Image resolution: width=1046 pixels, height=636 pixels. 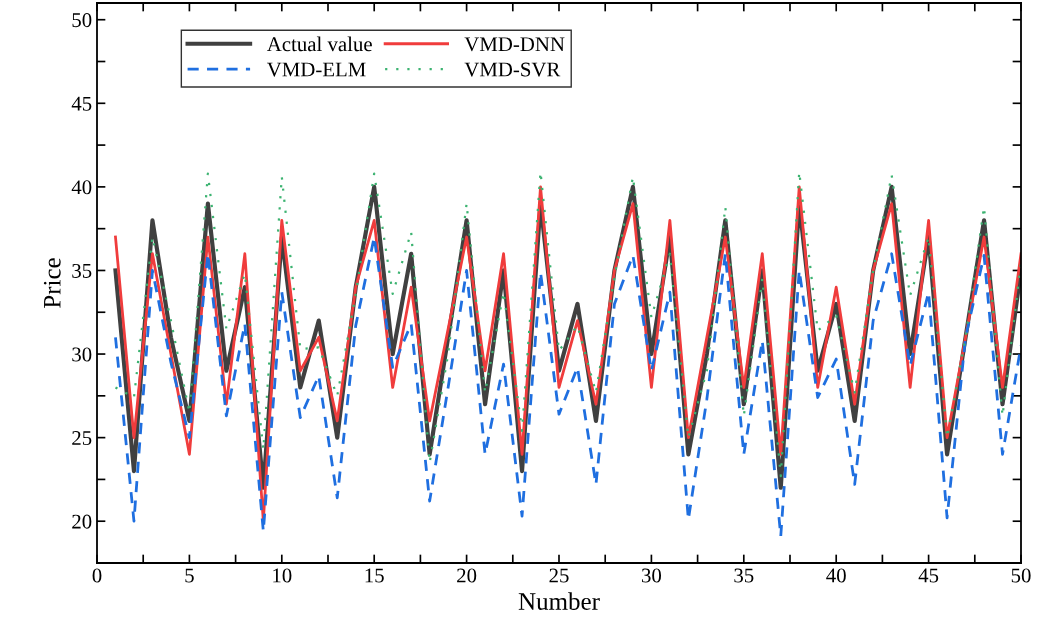 What do you see at coordinates (651, 575) in the screenshot?
I see `x-tick-label: 30` at bounding box center [651, 575].